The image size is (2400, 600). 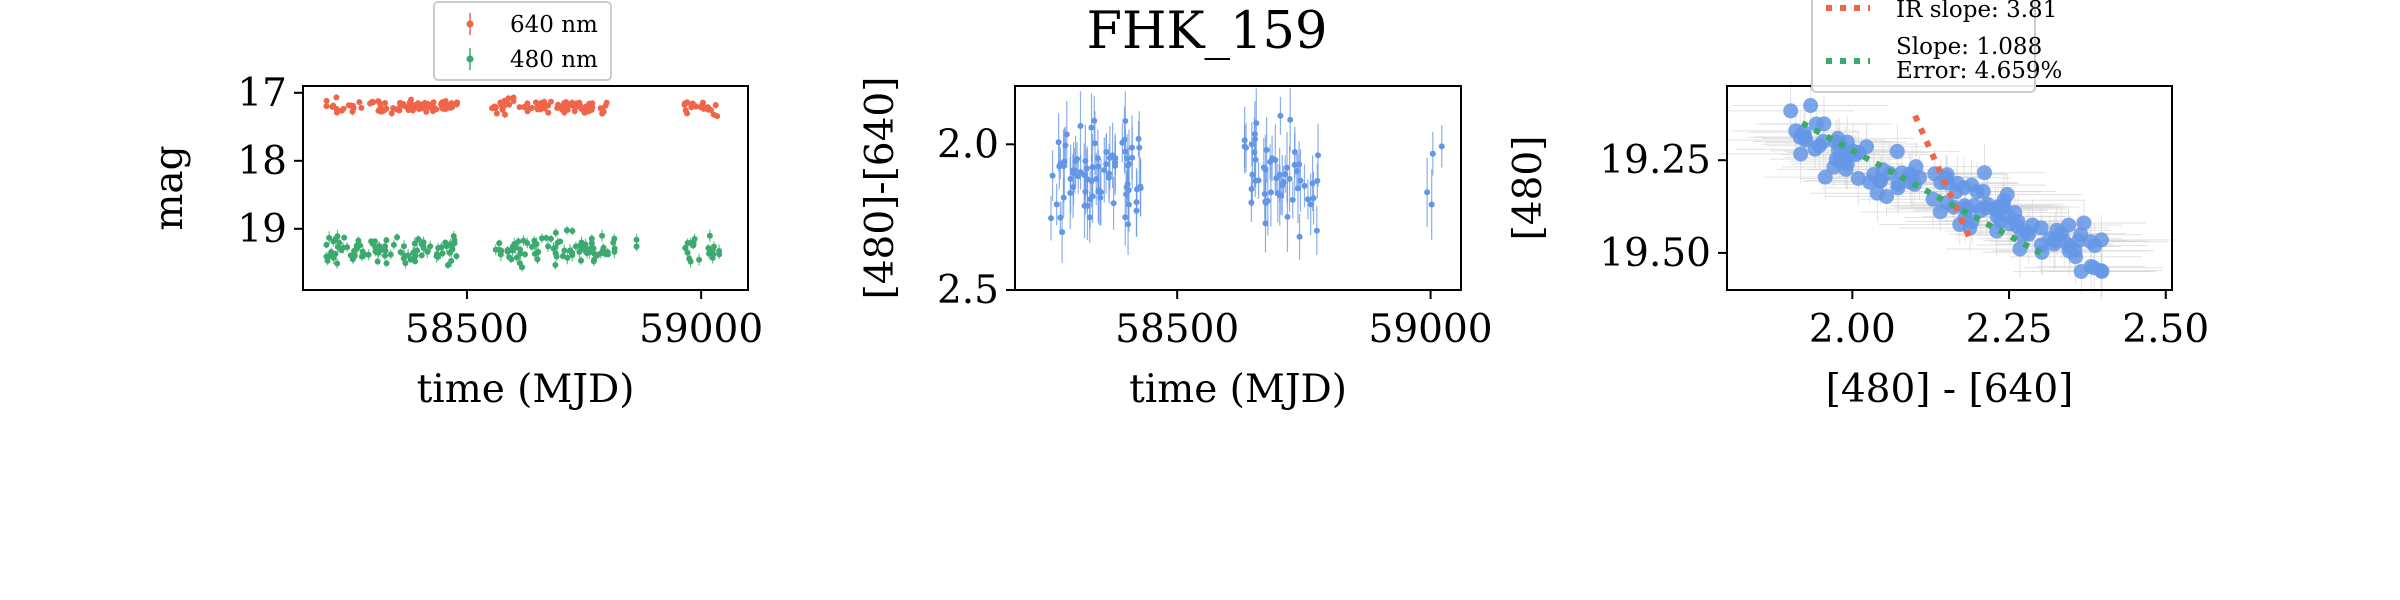 I want to click on cmd-xtick-label: 2.50, so click(x=2165, y=329).